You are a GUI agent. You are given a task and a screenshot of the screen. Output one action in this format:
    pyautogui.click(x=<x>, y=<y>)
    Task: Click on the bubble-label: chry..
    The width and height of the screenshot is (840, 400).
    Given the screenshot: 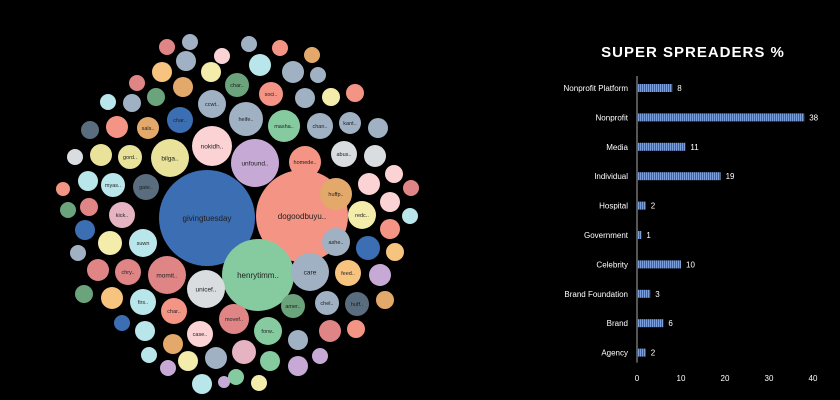 What is the action you would take?
    pyautogui.click(x=128, y=273)
    